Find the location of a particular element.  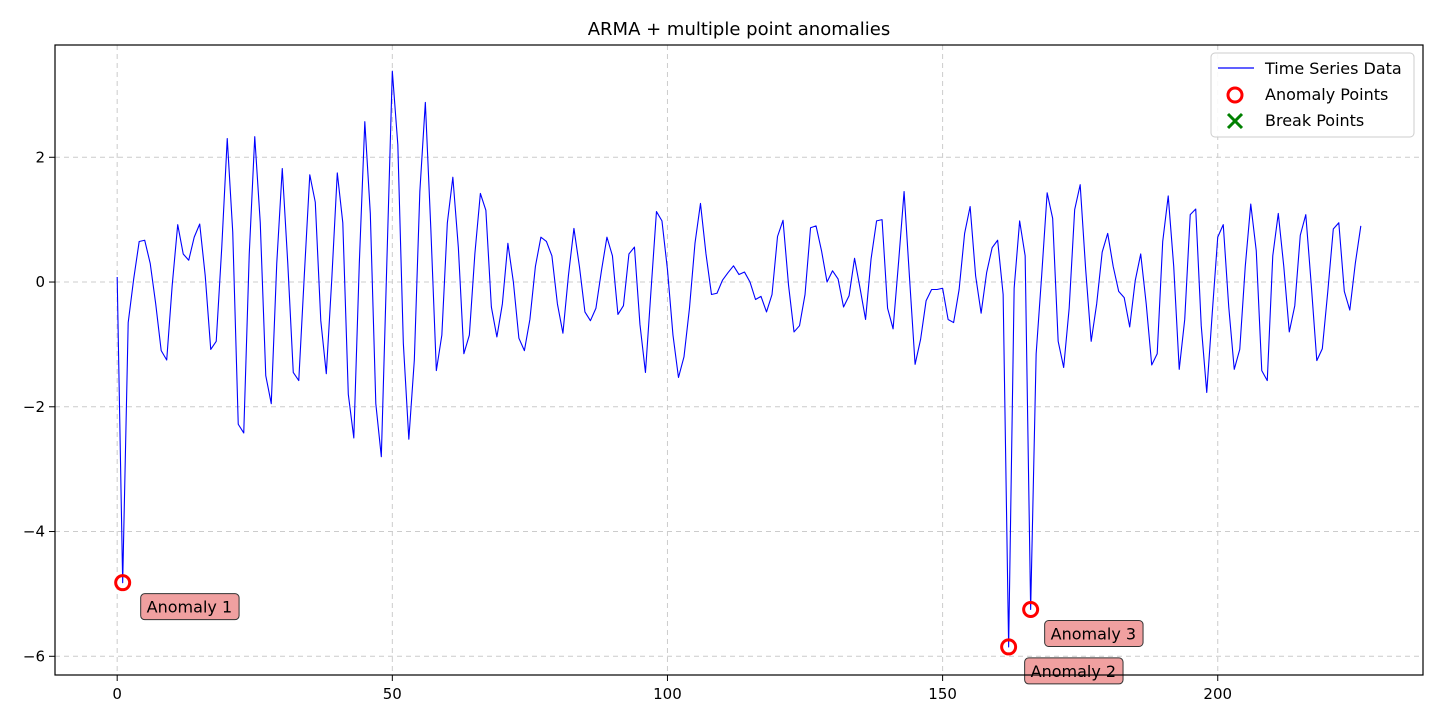

annotation-label: Anomaly 2 is located at coordinates (1073, 671).